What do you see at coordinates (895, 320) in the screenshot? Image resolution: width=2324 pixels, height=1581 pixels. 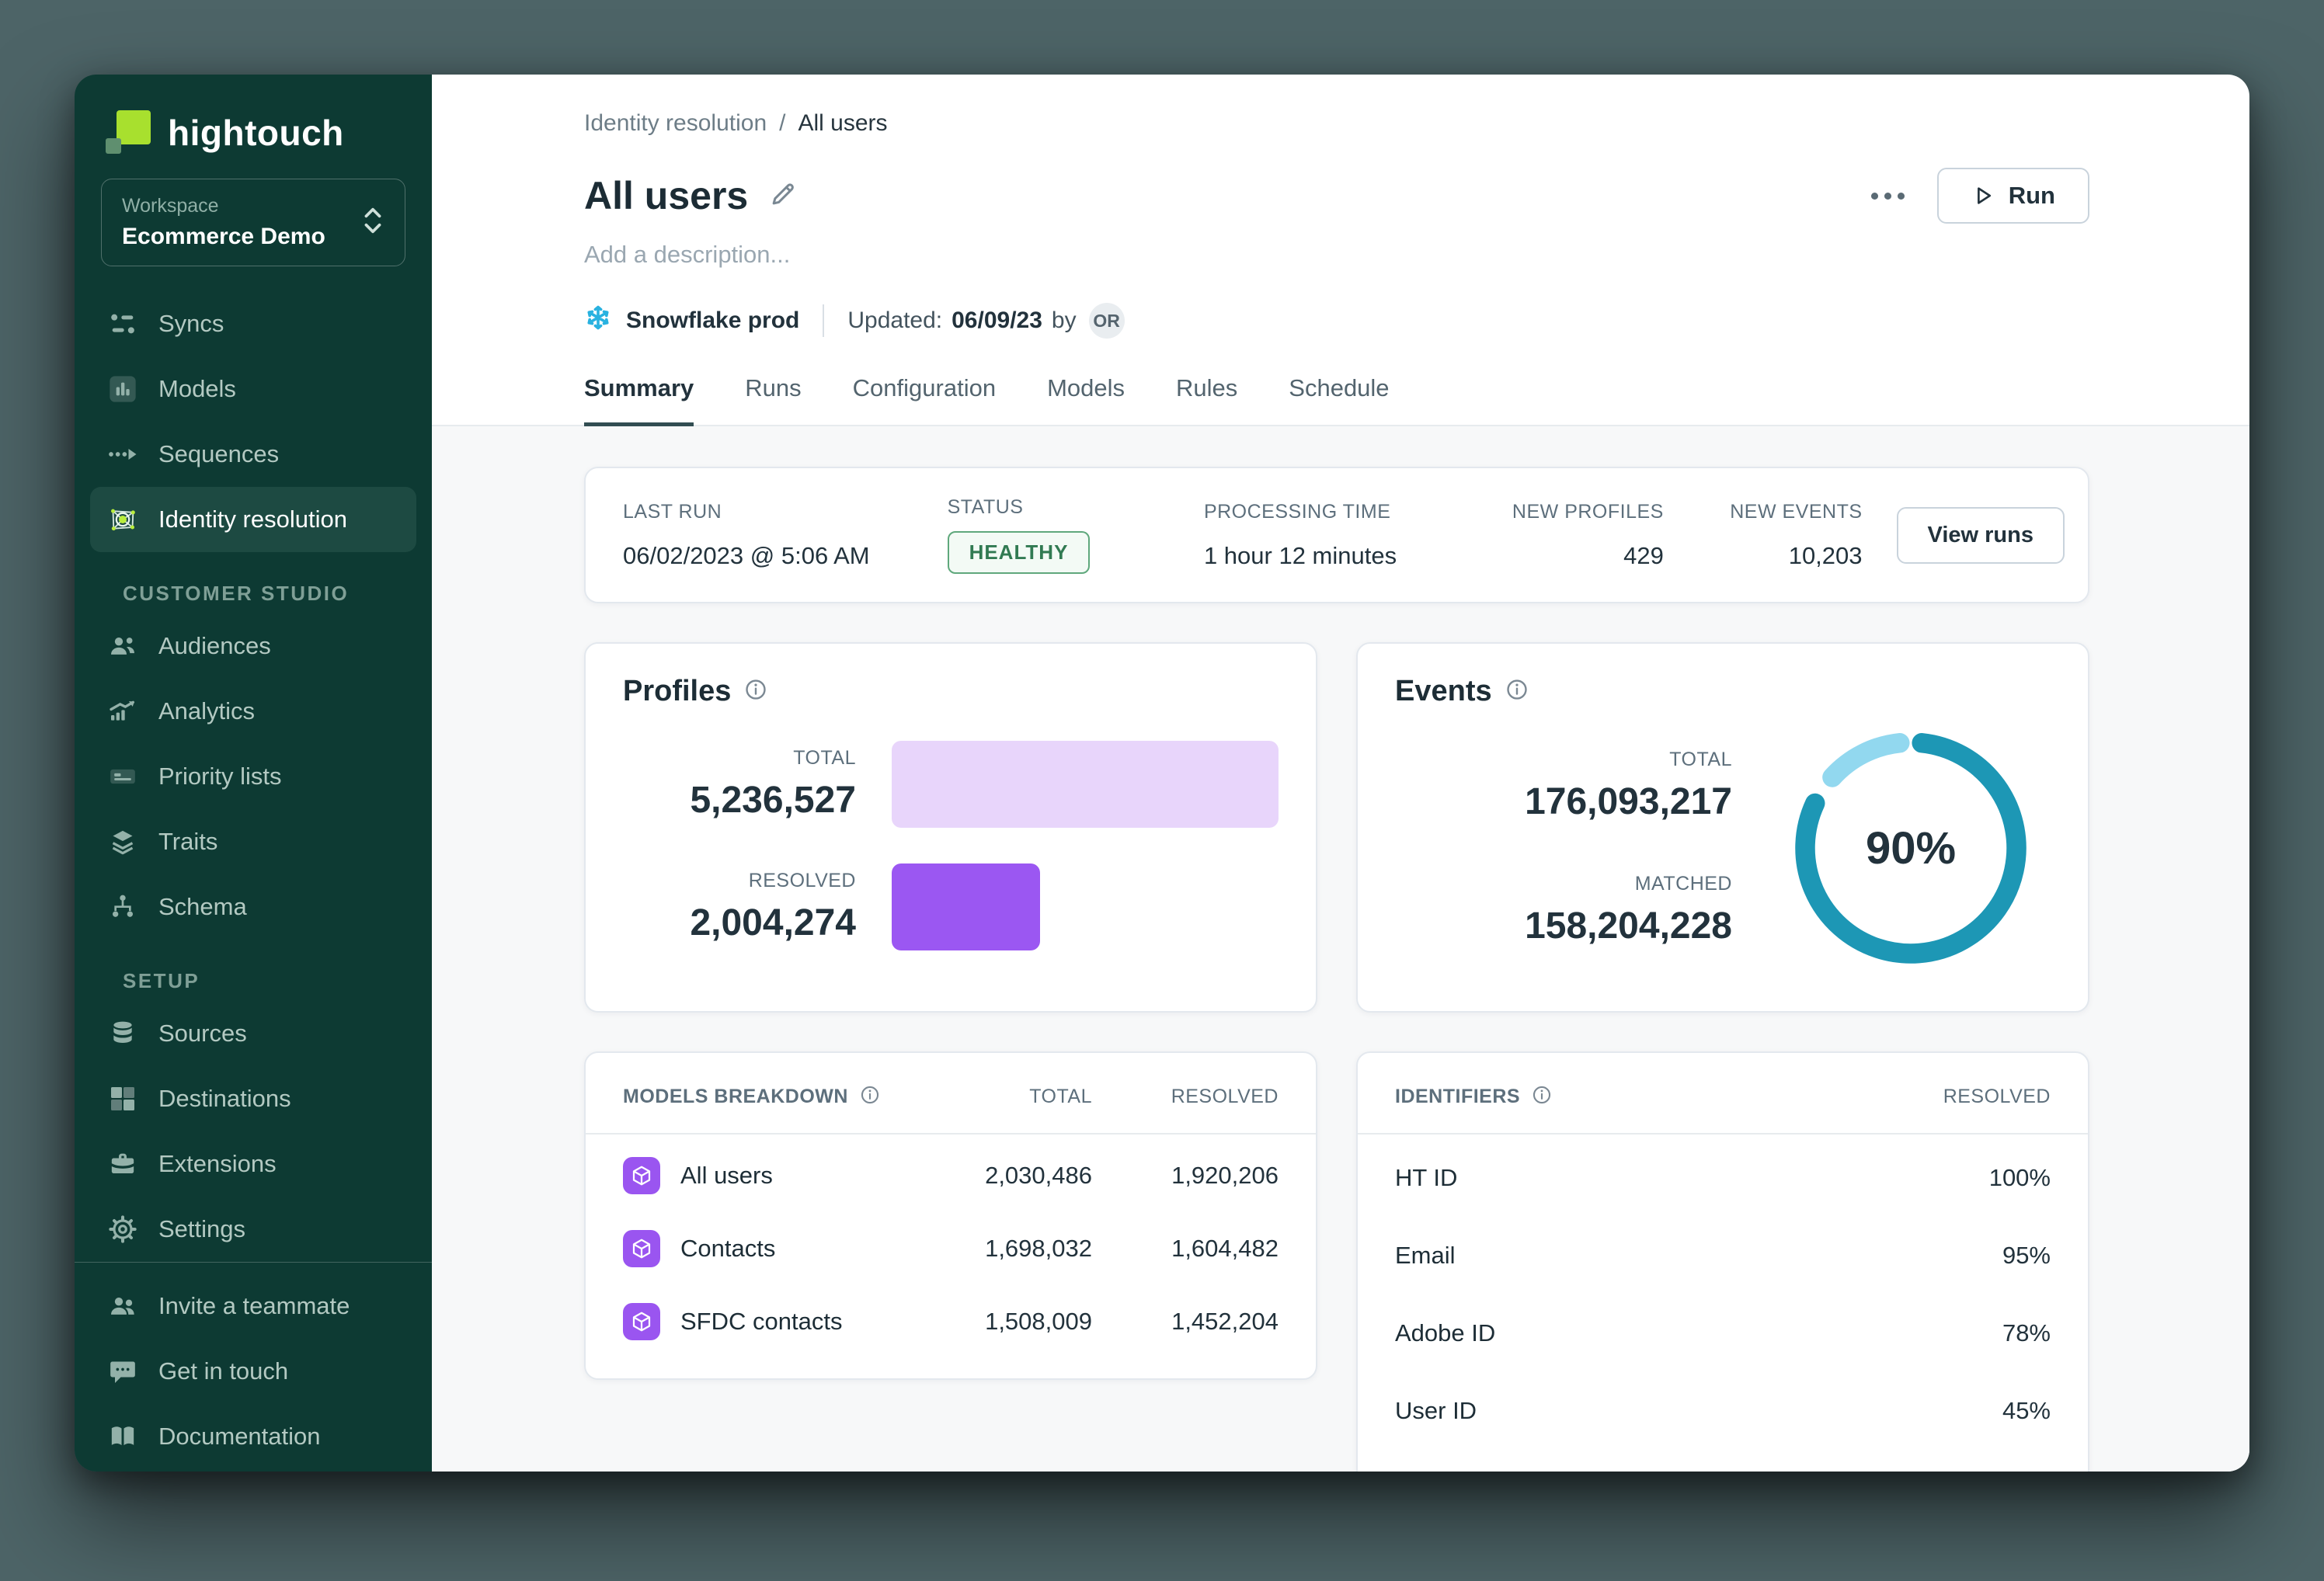 I see `updated-prefix: Updated:` at bounding box center [895, 320].